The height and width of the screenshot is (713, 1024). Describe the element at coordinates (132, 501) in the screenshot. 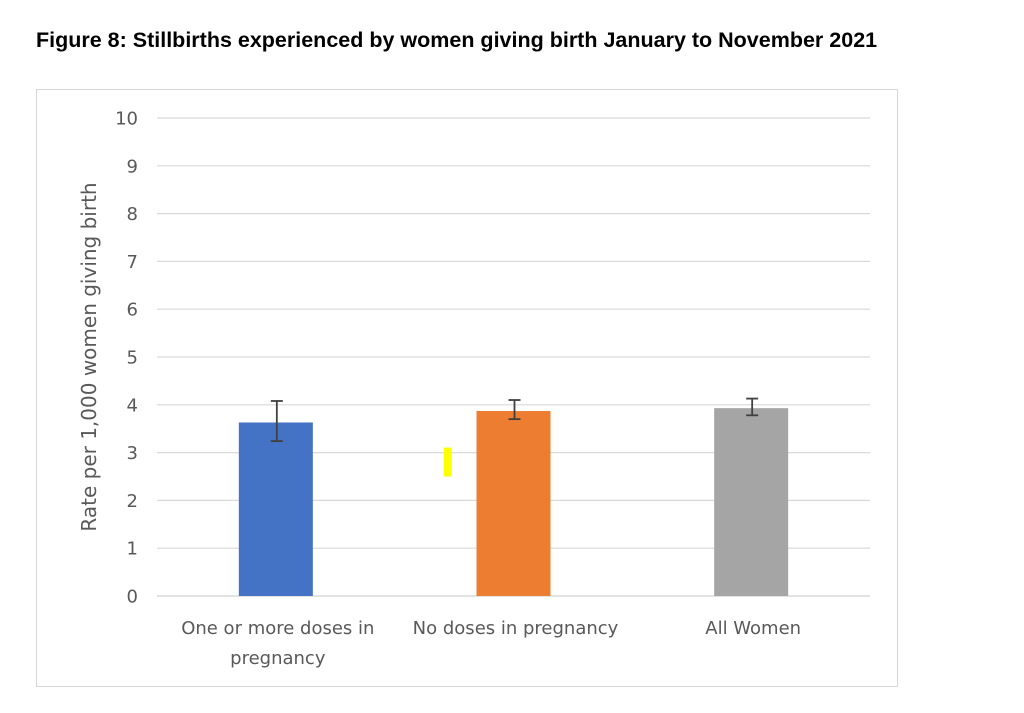

I see `y-tick-label: 2` at that location.